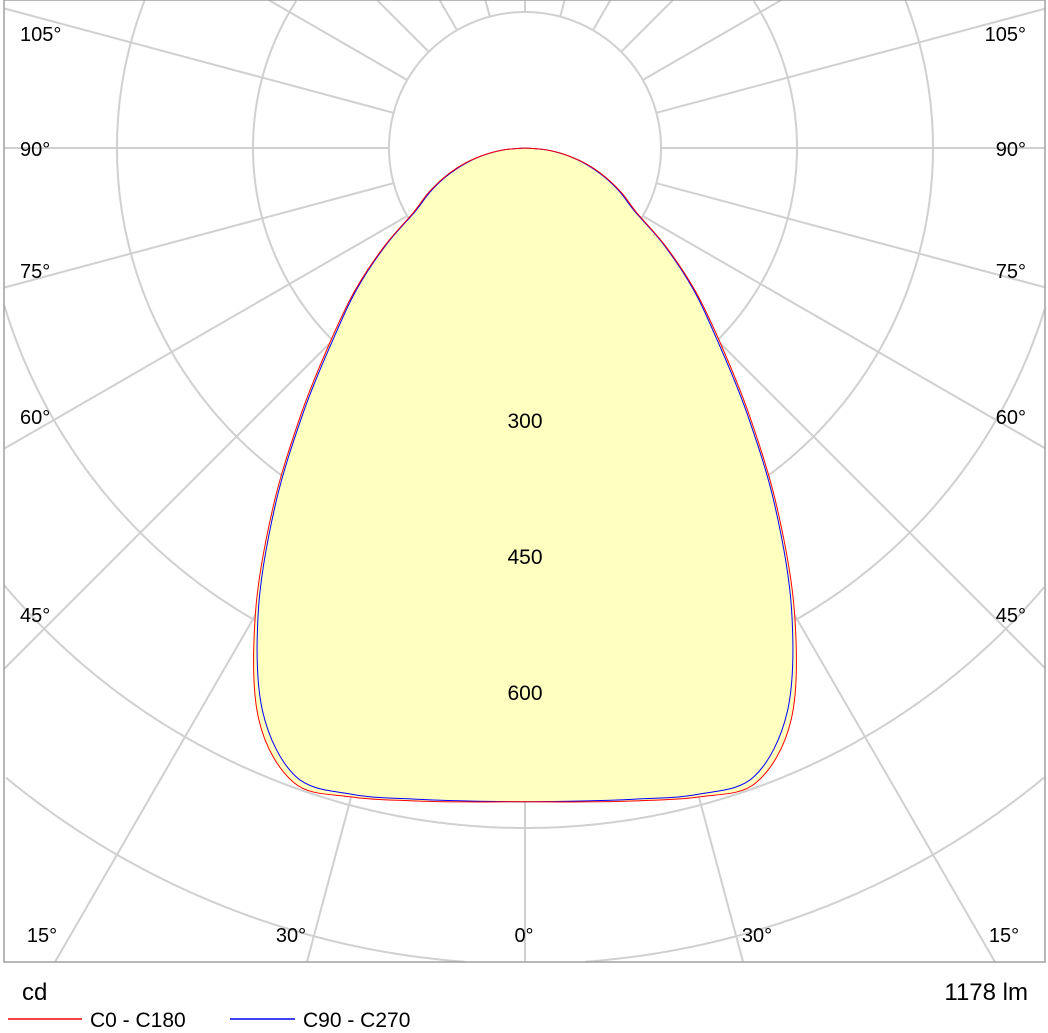  What do you see at coordinates (1011, 616) in the screenshot?
I see `angle-label-right-45: 45°` at bounding box center [1011, 616].